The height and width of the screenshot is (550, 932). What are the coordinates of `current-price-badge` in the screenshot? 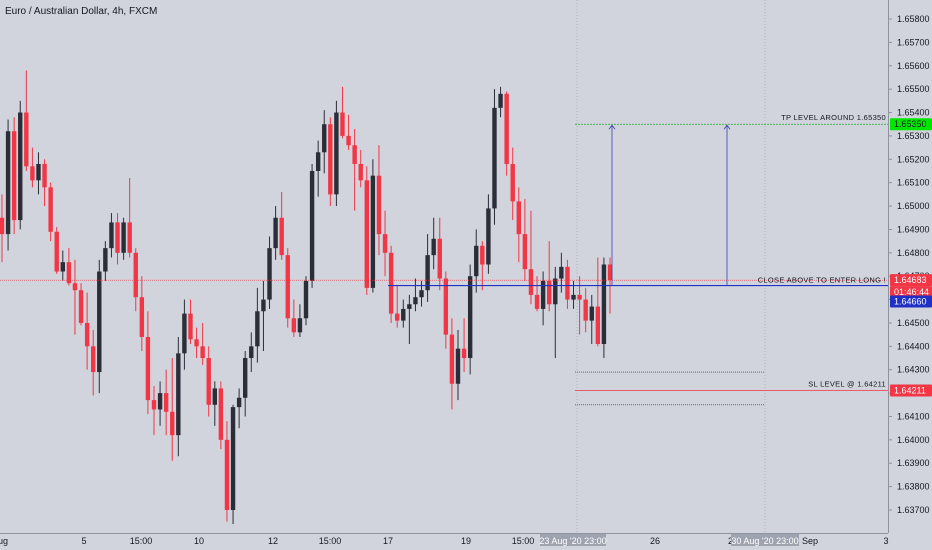 It's located at (911, 280).